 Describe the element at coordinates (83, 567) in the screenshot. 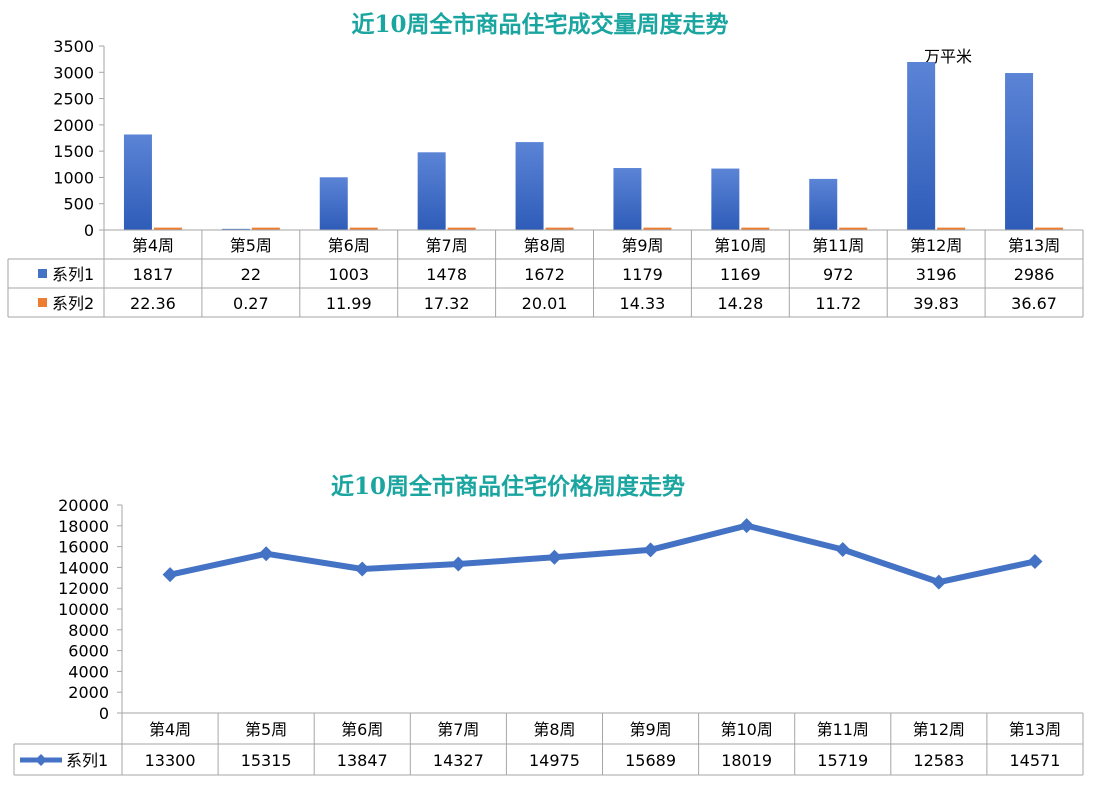

I see `price-y-tick-label: 14000` at that location.